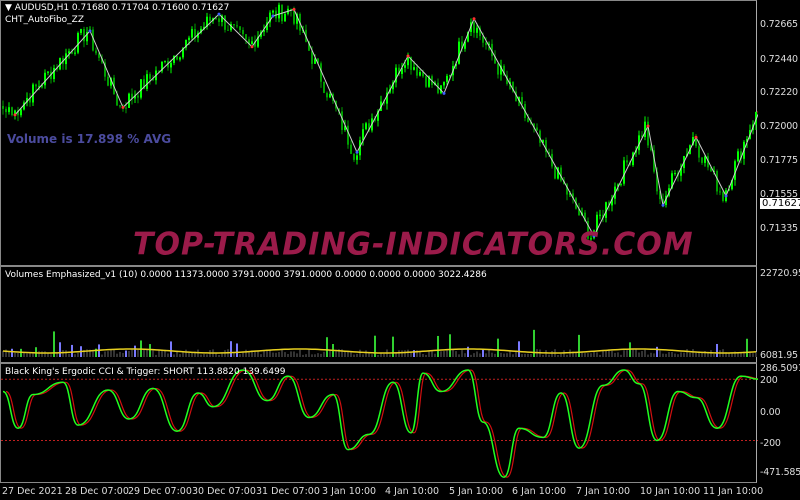 The width and height of the screenshot is (800, 500). I want to click on price-tick: 0.71775, so click(779, 161).